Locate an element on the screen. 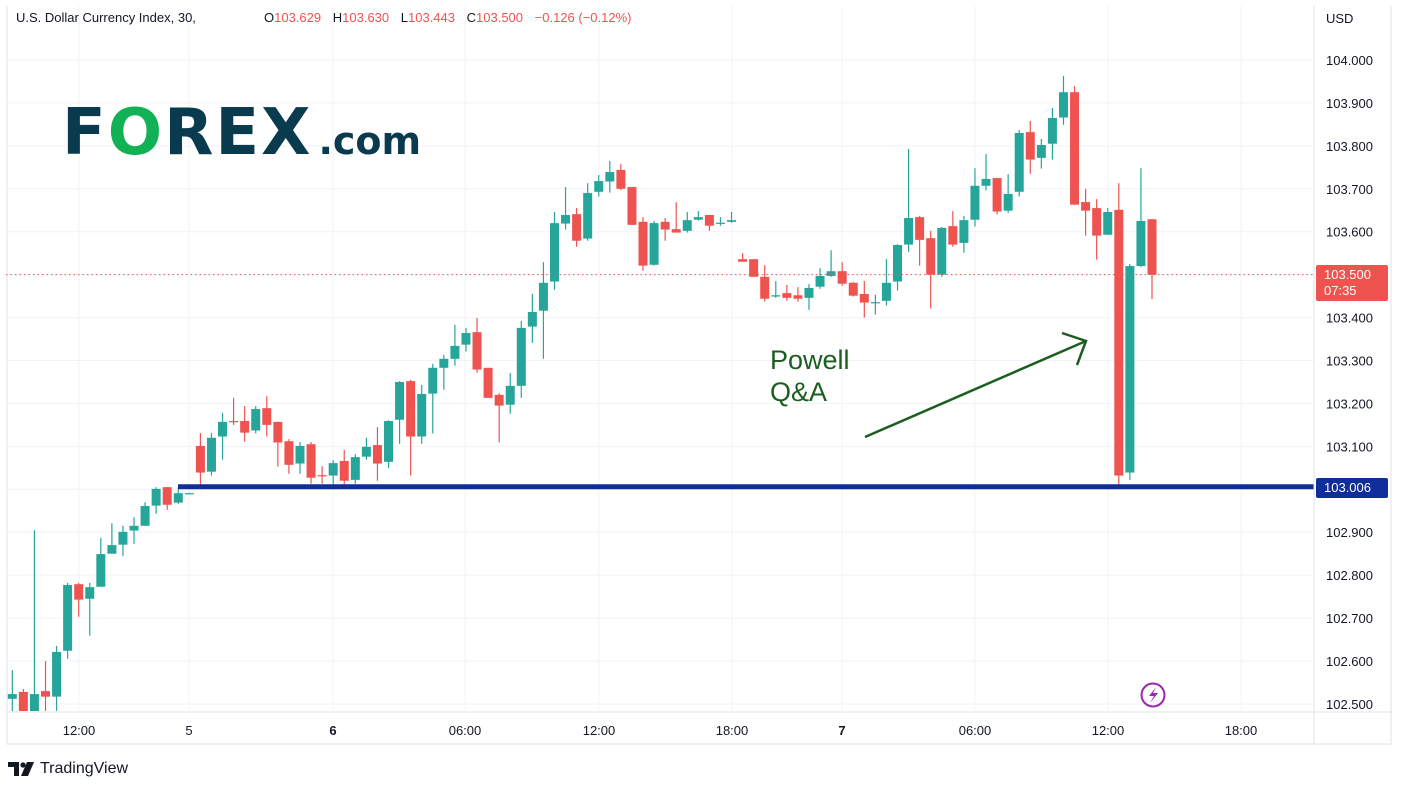 This screenshot has width=1407, height=791. high-value: 103.630 is located at coordinates (366, 17).